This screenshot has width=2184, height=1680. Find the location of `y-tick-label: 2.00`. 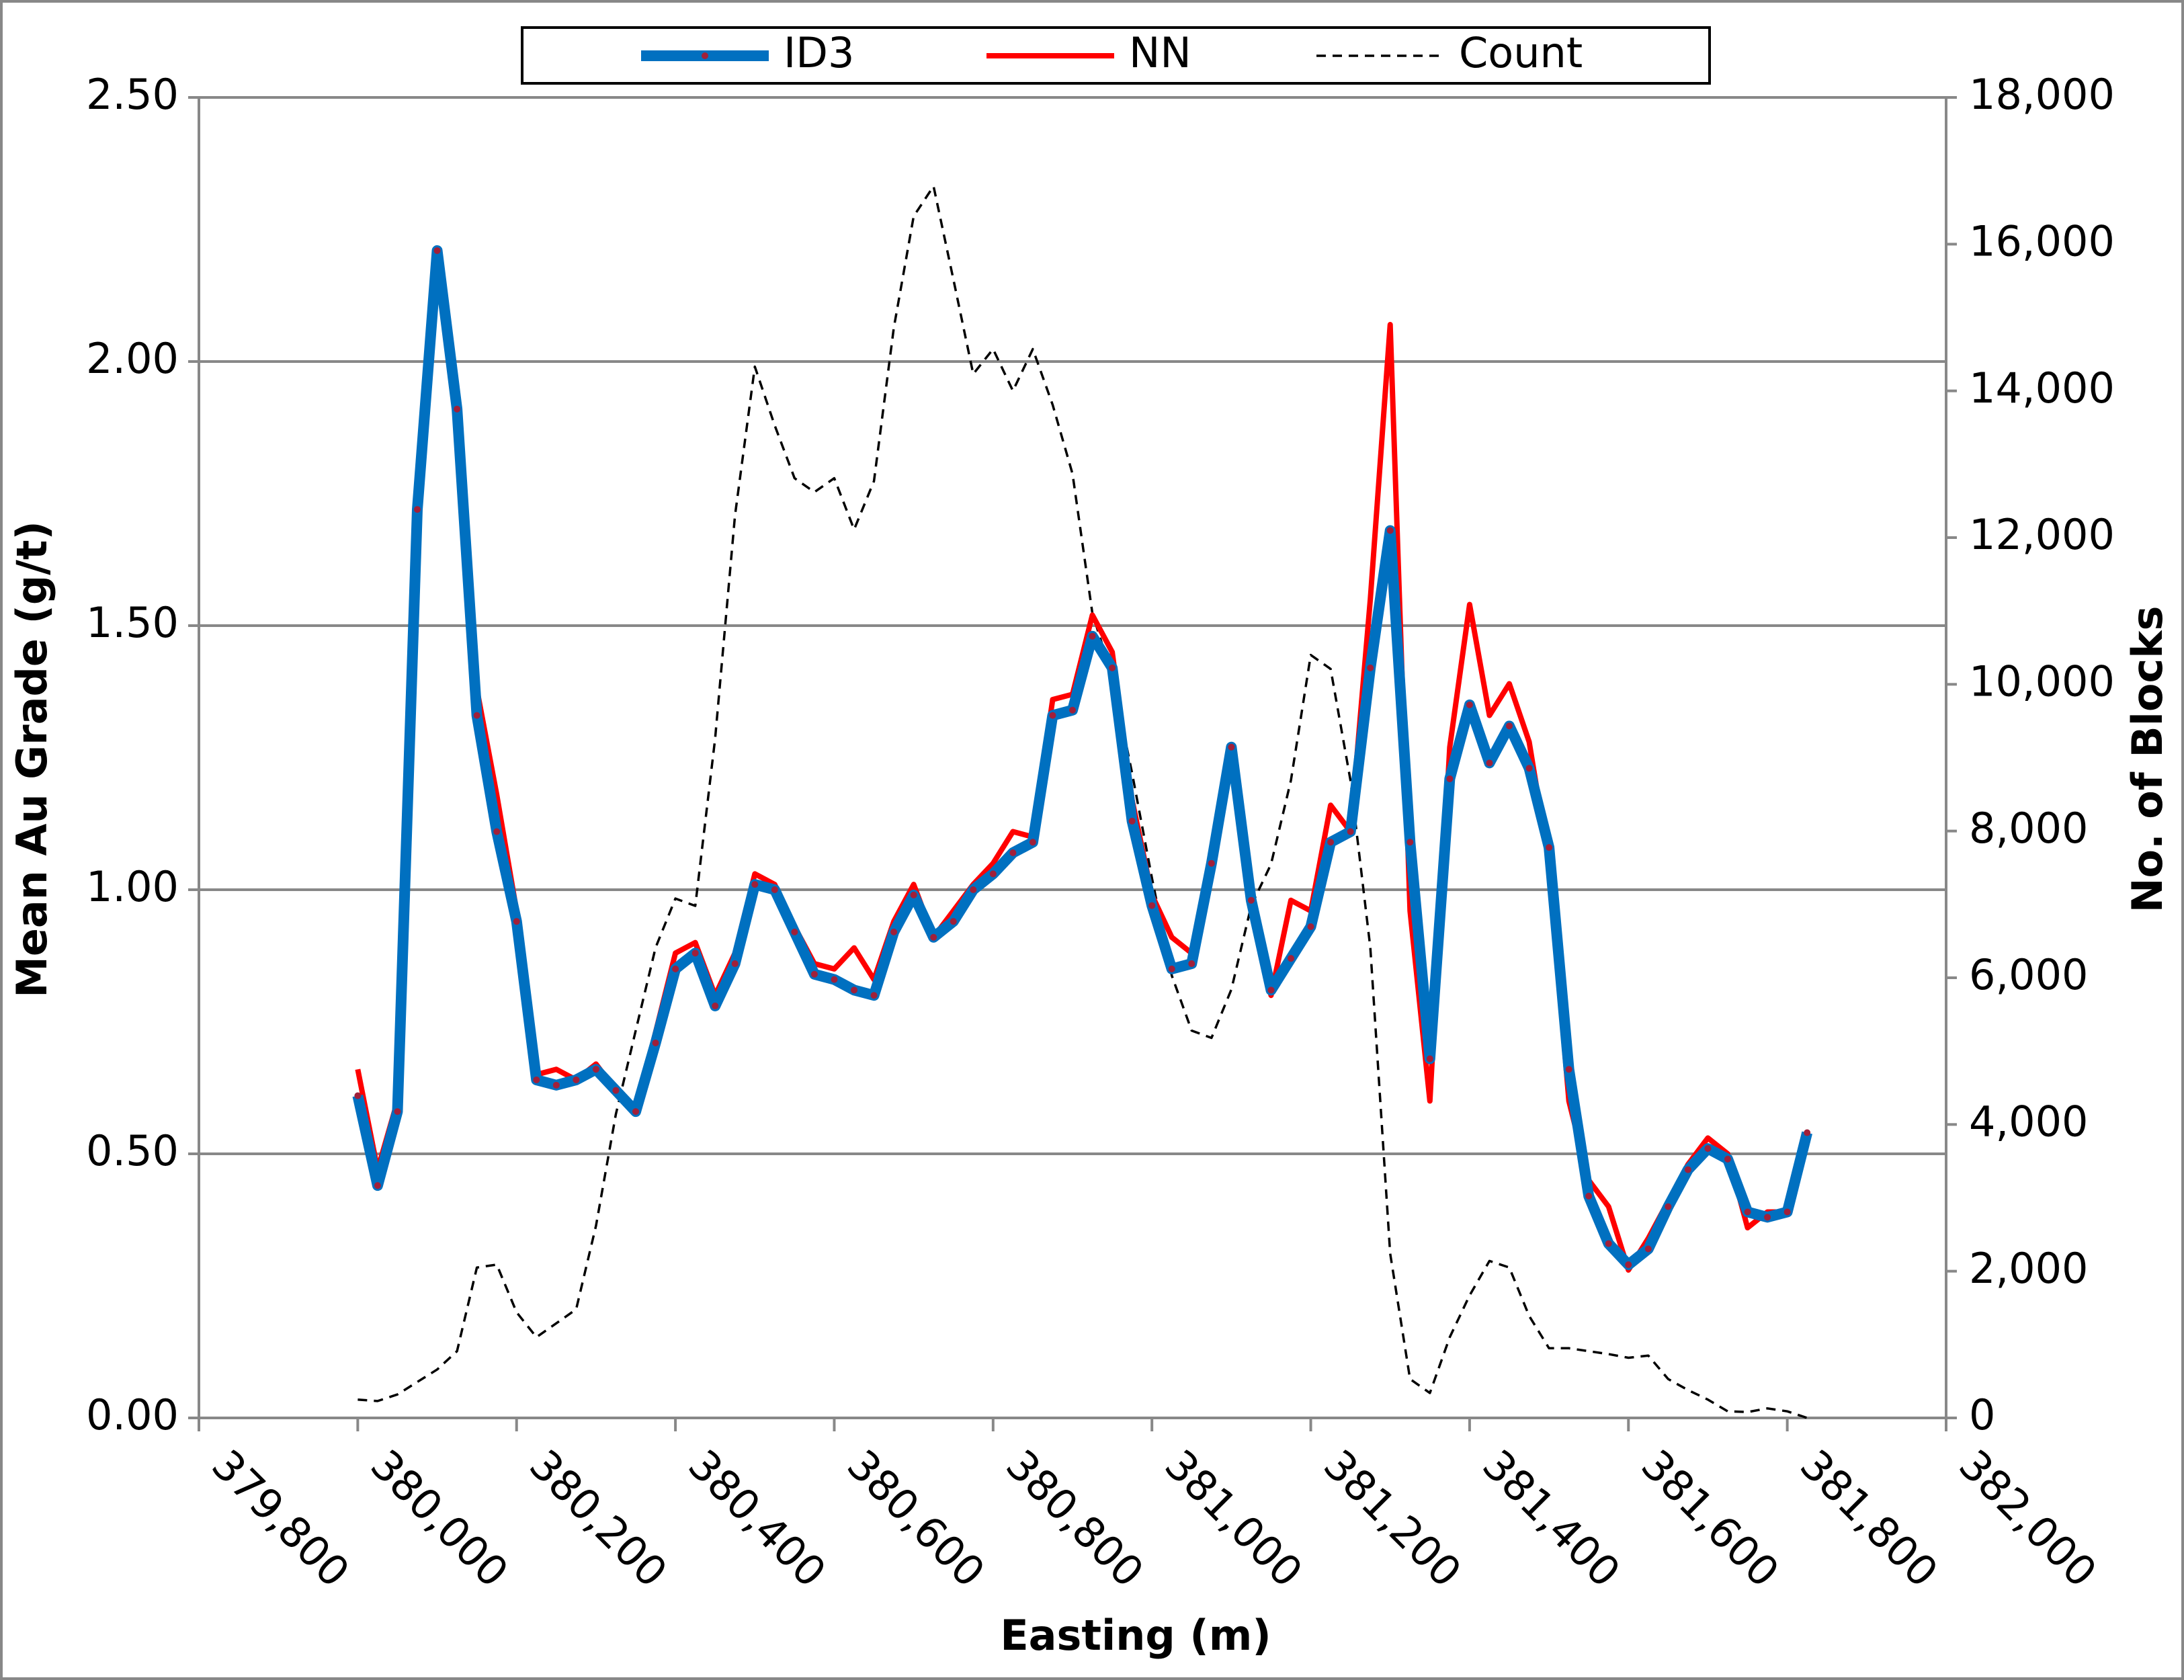

y-tick-label: 2.00 is located at coordinates (133, 359).